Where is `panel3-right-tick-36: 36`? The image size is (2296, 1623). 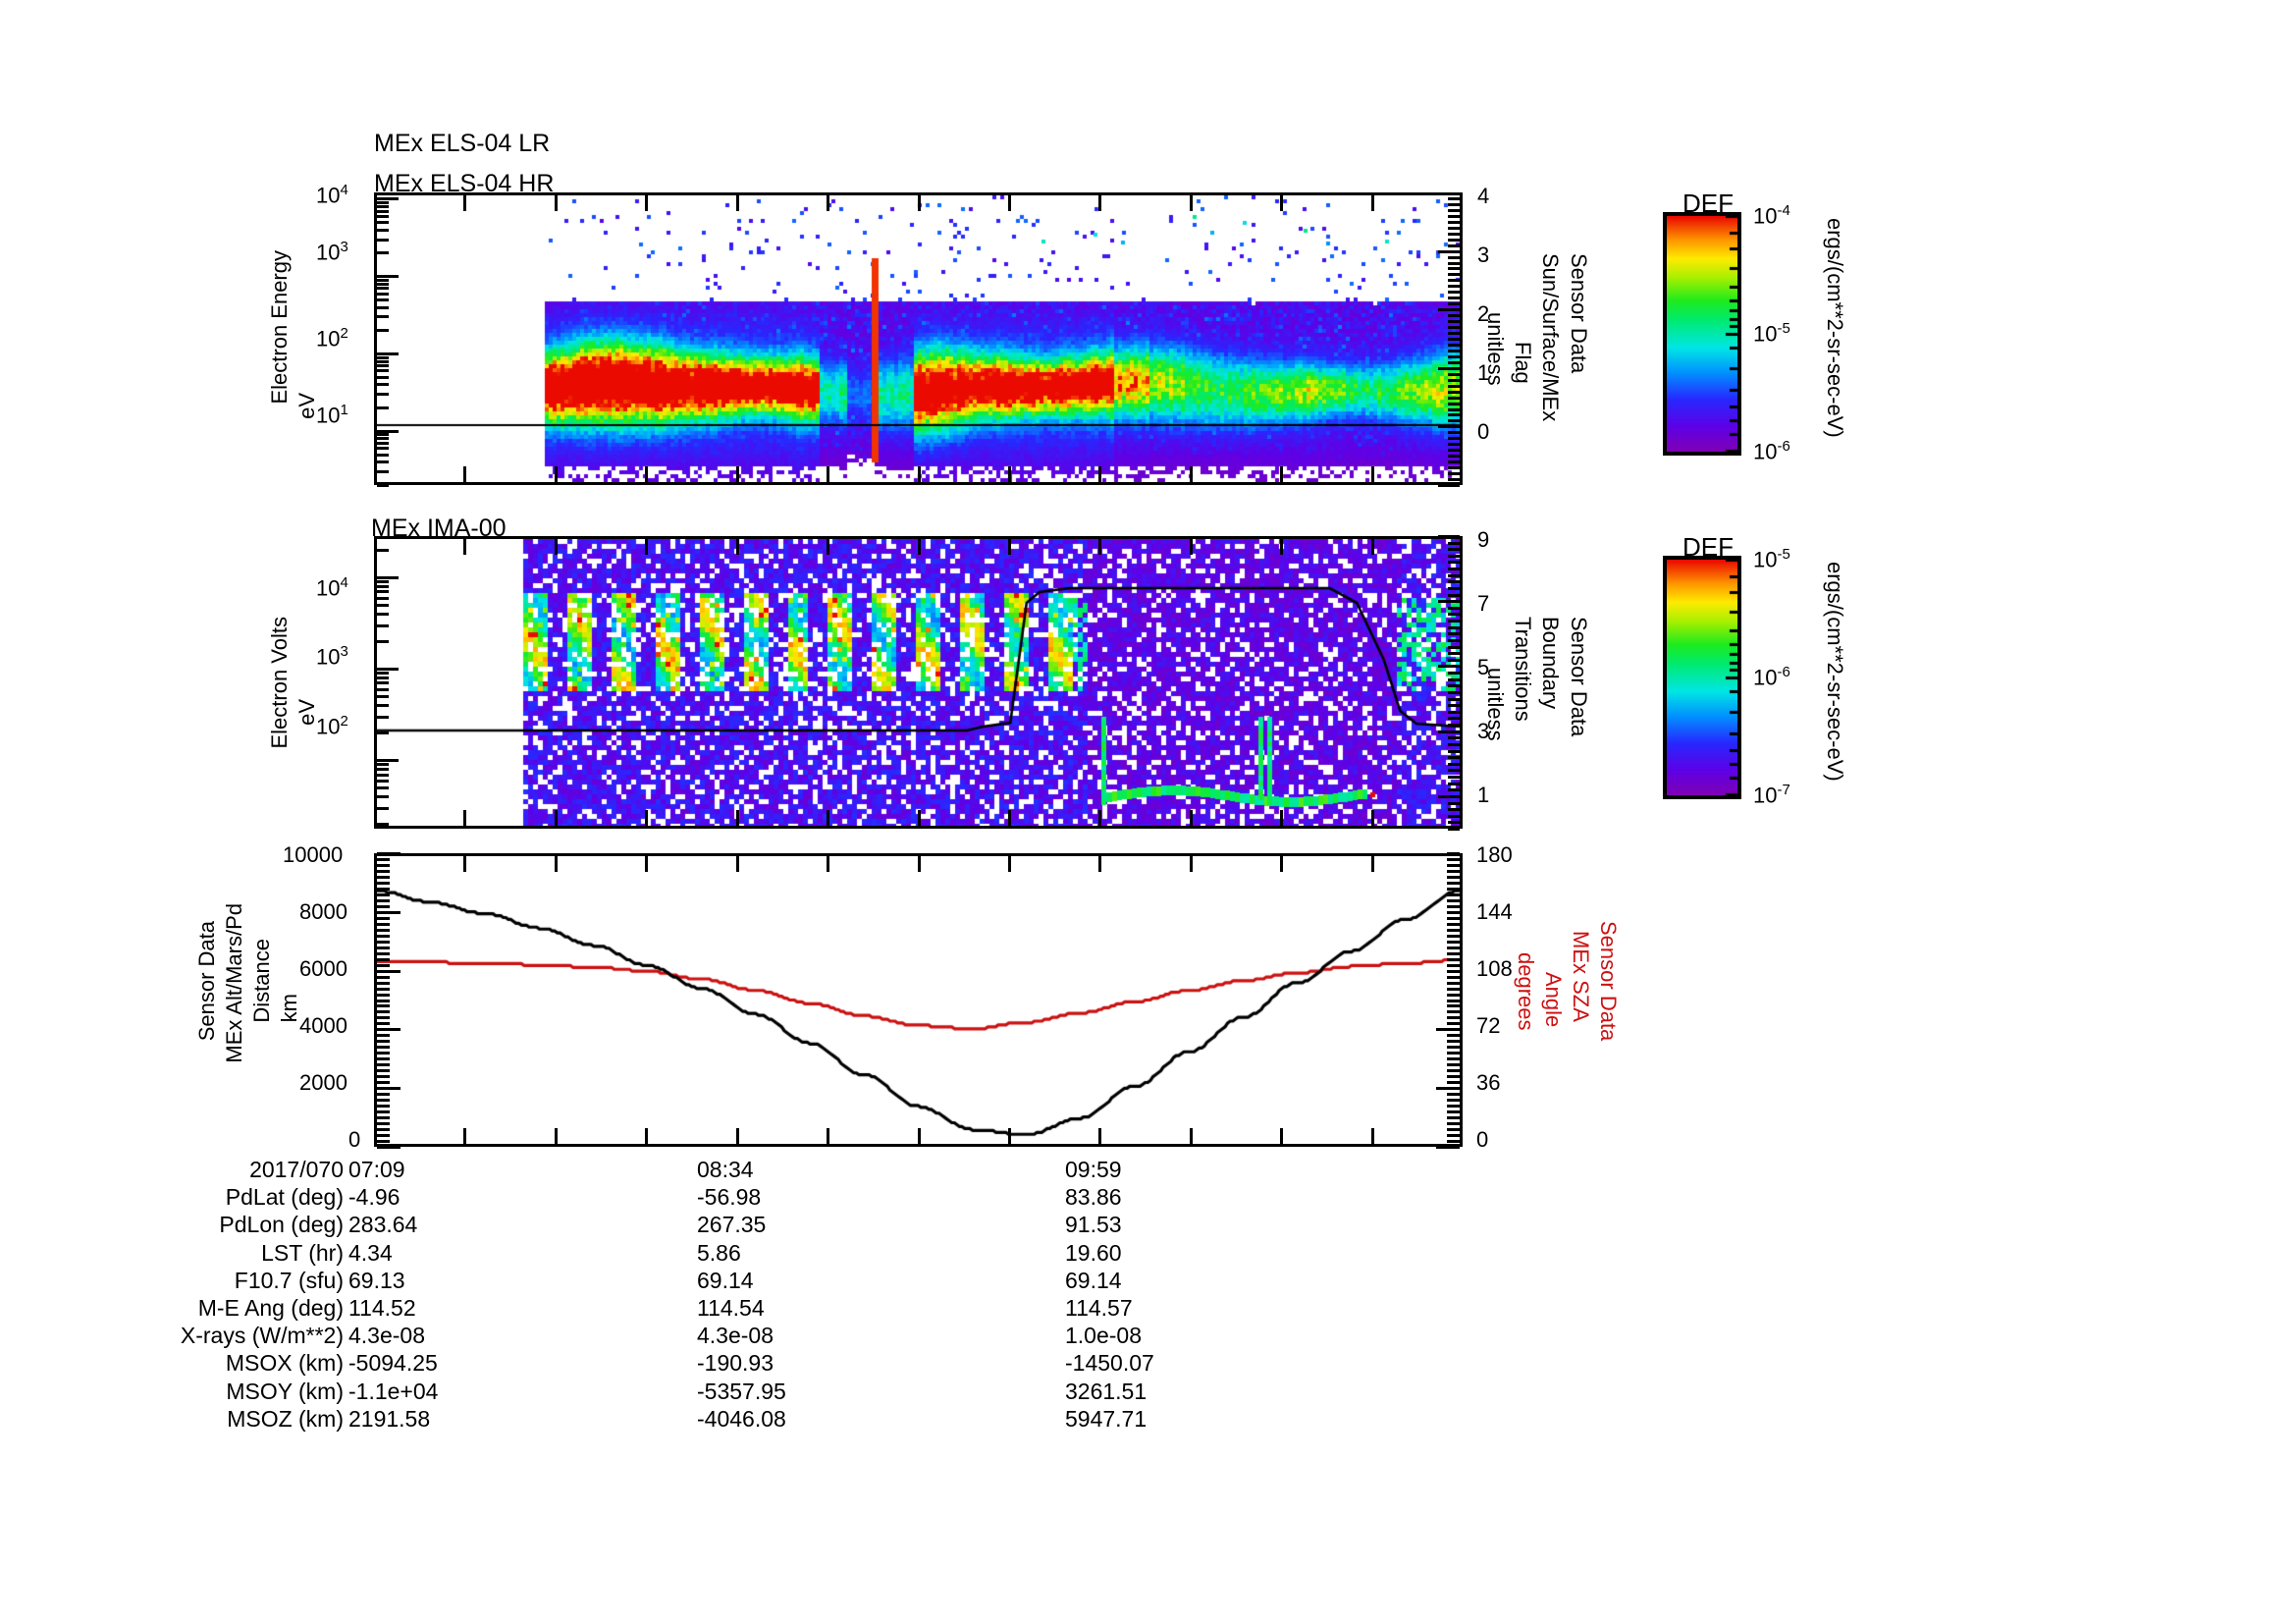
panel3-right-tick-36: 36 is located at coordinates (1488, 1082).